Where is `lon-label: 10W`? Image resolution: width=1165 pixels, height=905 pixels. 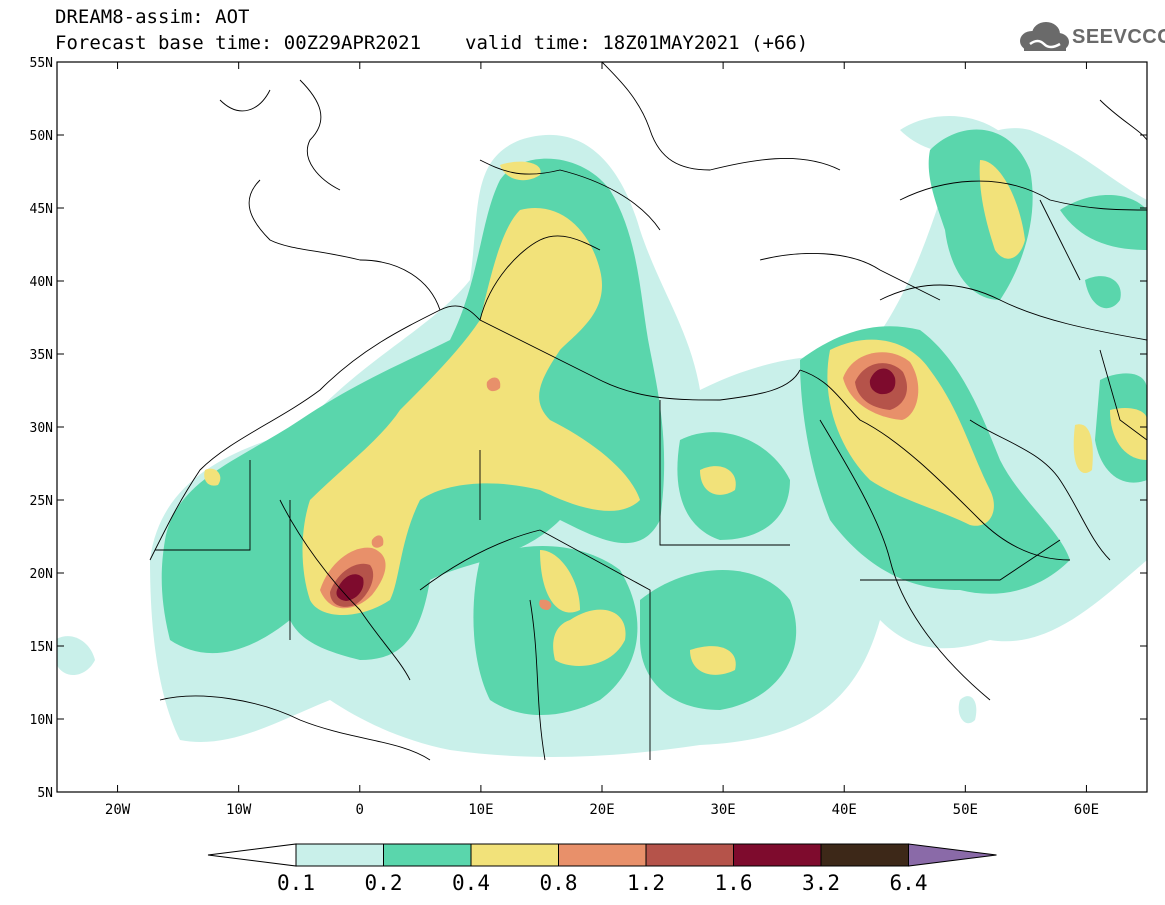
lon-label: 10W is located at coordinates (239, 810).